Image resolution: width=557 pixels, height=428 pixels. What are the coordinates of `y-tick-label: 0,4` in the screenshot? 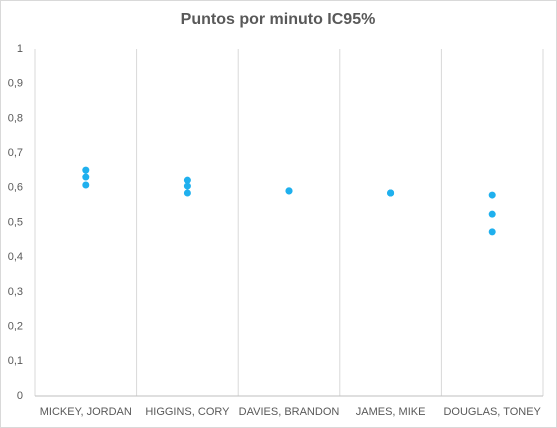 It's located at (15, 257).